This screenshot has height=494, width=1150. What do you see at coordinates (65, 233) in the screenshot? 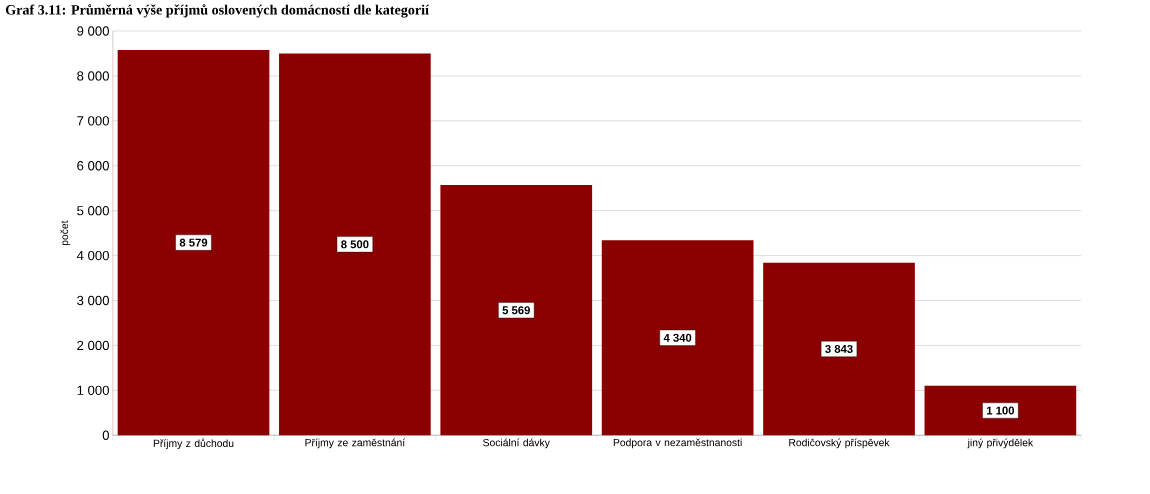
I see `y-axis-title: počet` at bounding box center [65, 233].